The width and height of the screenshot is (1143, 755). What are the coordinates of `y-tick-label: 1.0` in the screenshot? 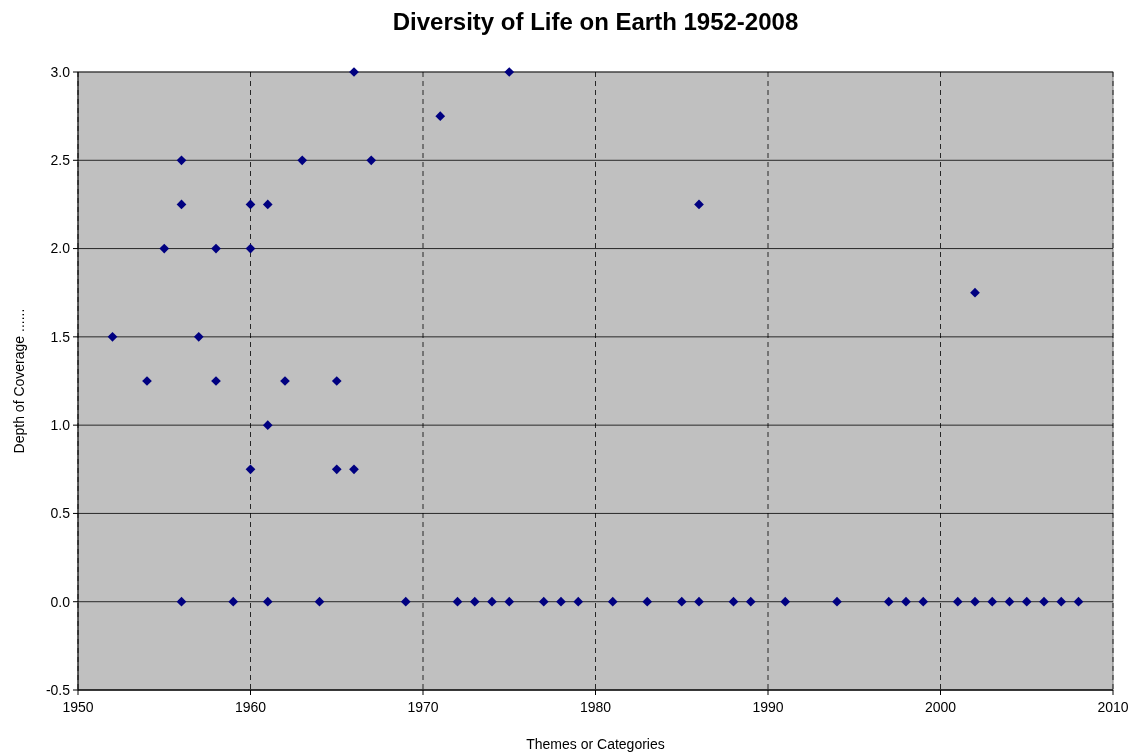 It's located at (60, 425).